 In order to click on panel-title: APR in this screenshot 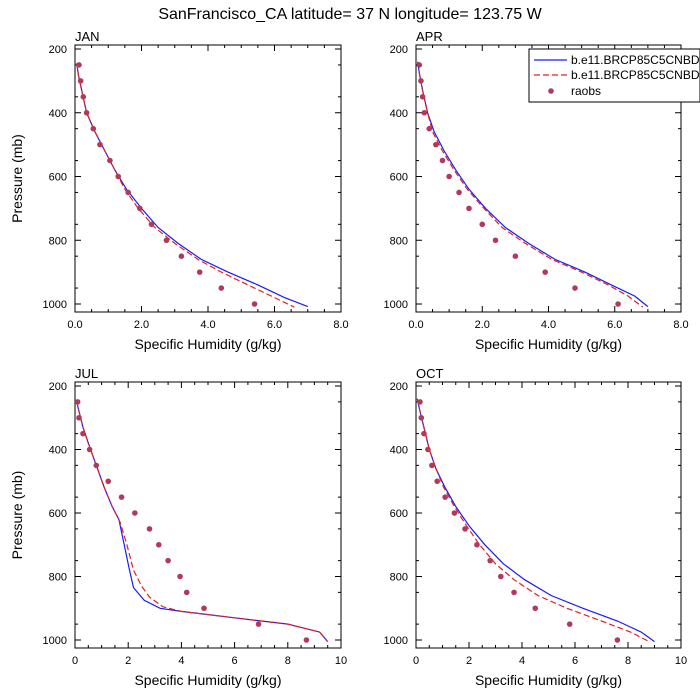, I will do `click(429, 36)`.